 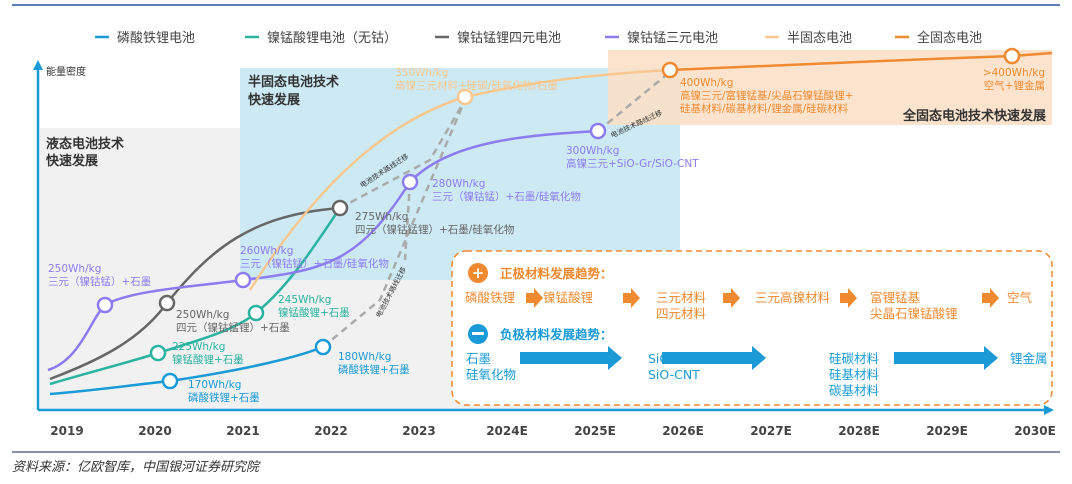 I want to click on legend-label: 镍钴锰三元电池, so click(x=672, y=38).